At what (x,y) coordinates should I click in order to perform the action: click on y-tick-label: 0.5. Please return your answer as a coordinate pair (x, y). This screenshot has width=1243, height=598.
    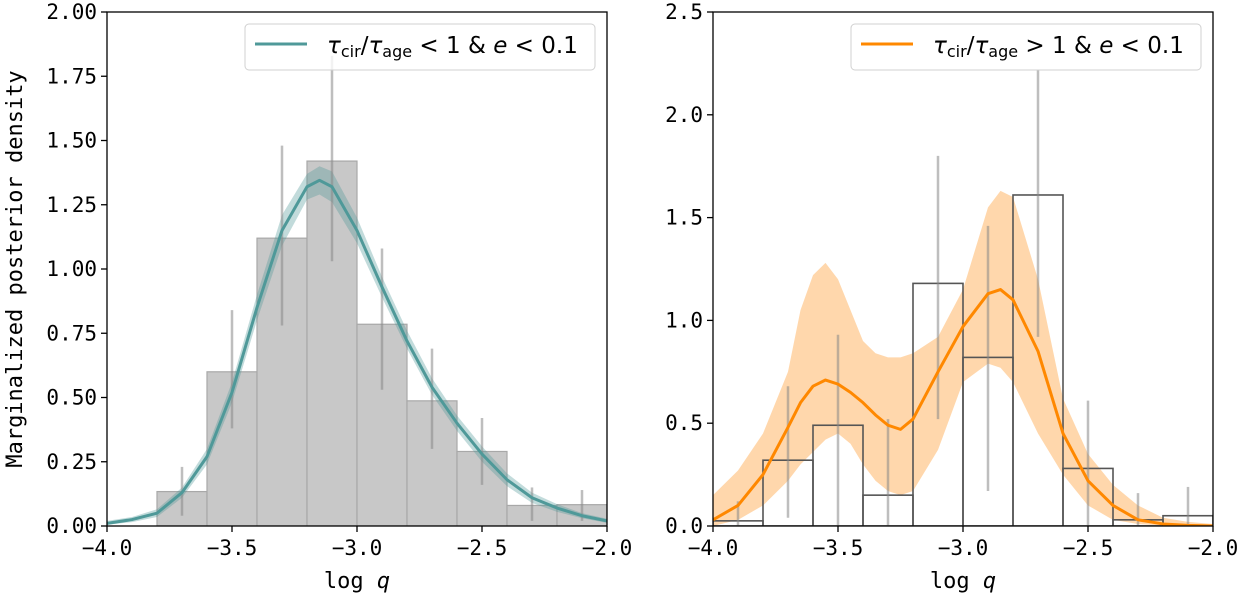
    Looking at the image, I should click on (684, 423).